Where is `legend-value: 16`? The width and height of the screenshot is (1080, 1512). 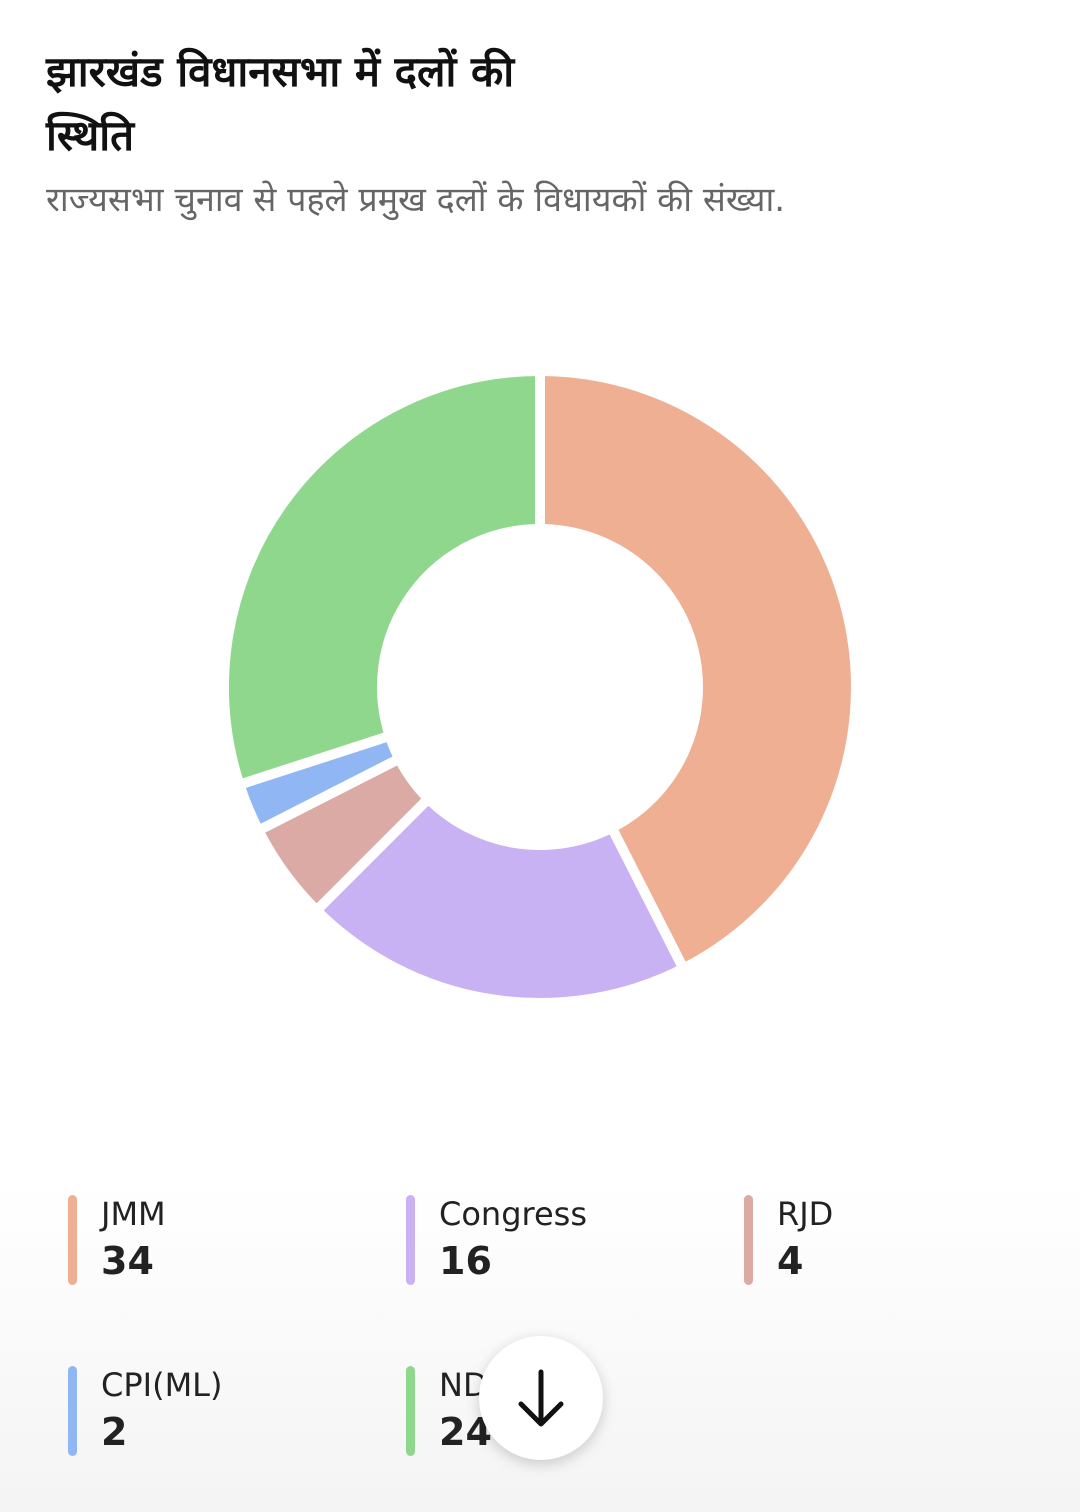 legend-value: 16 is located at coordinates (465, 1261).